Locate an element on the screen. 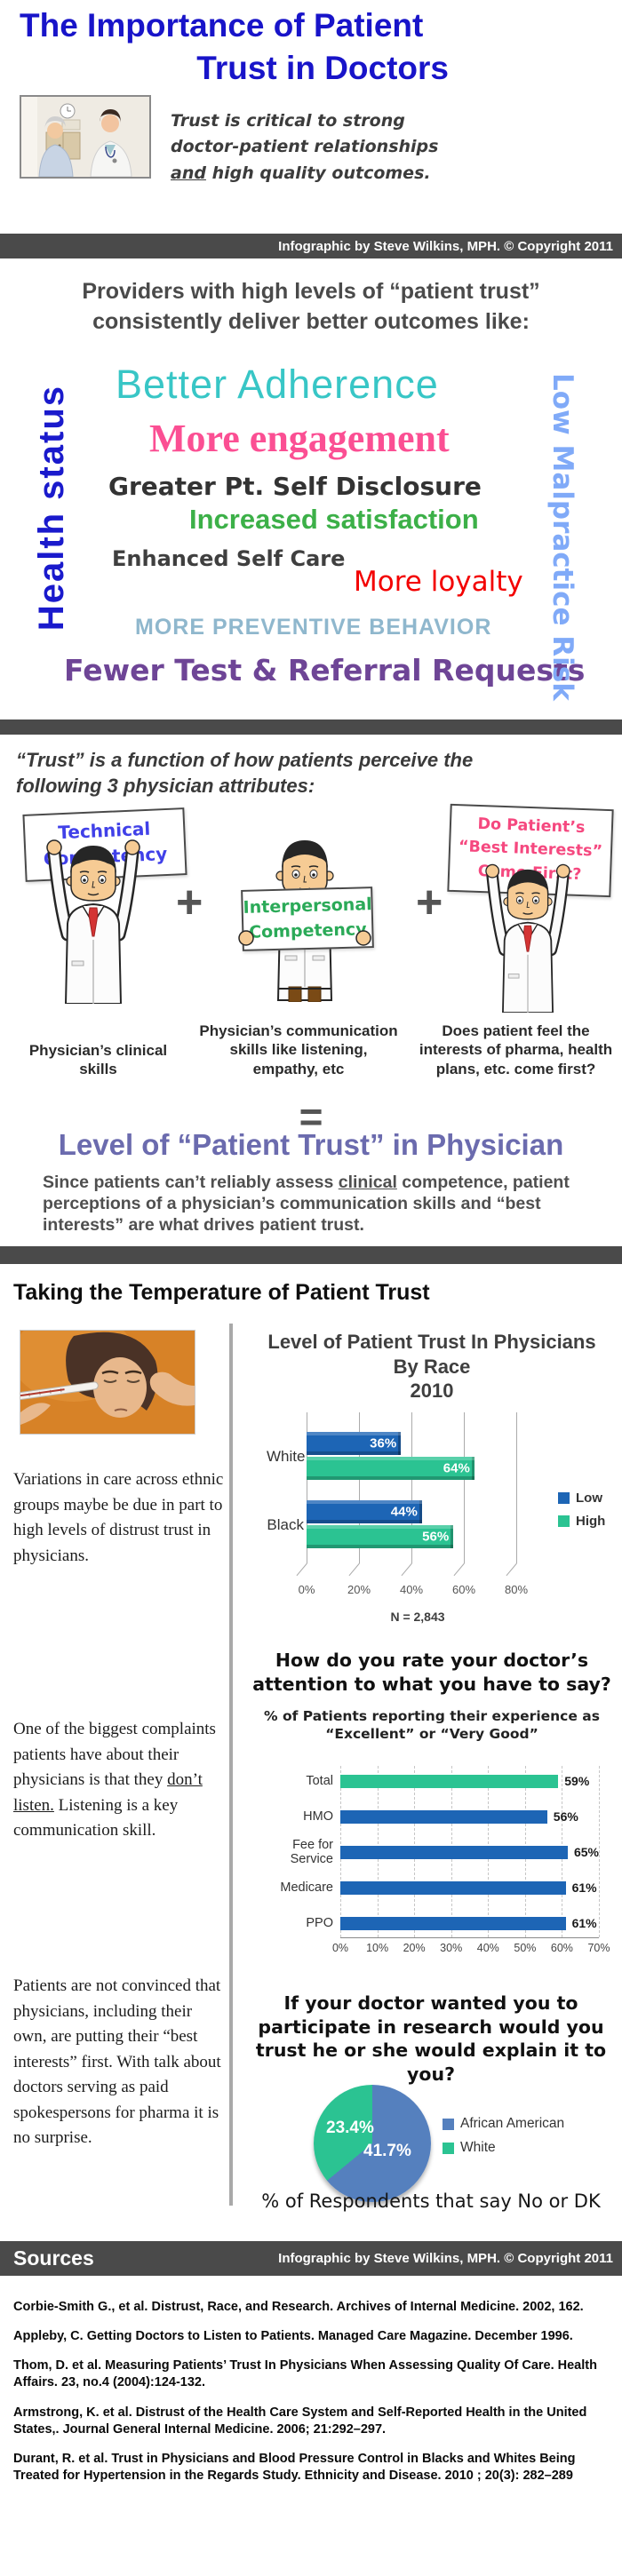 The image size is (622, 2576). cloud-word-greater-disclosure: Greater Pt. Self Disclosure is located at coordinates (295, 486).